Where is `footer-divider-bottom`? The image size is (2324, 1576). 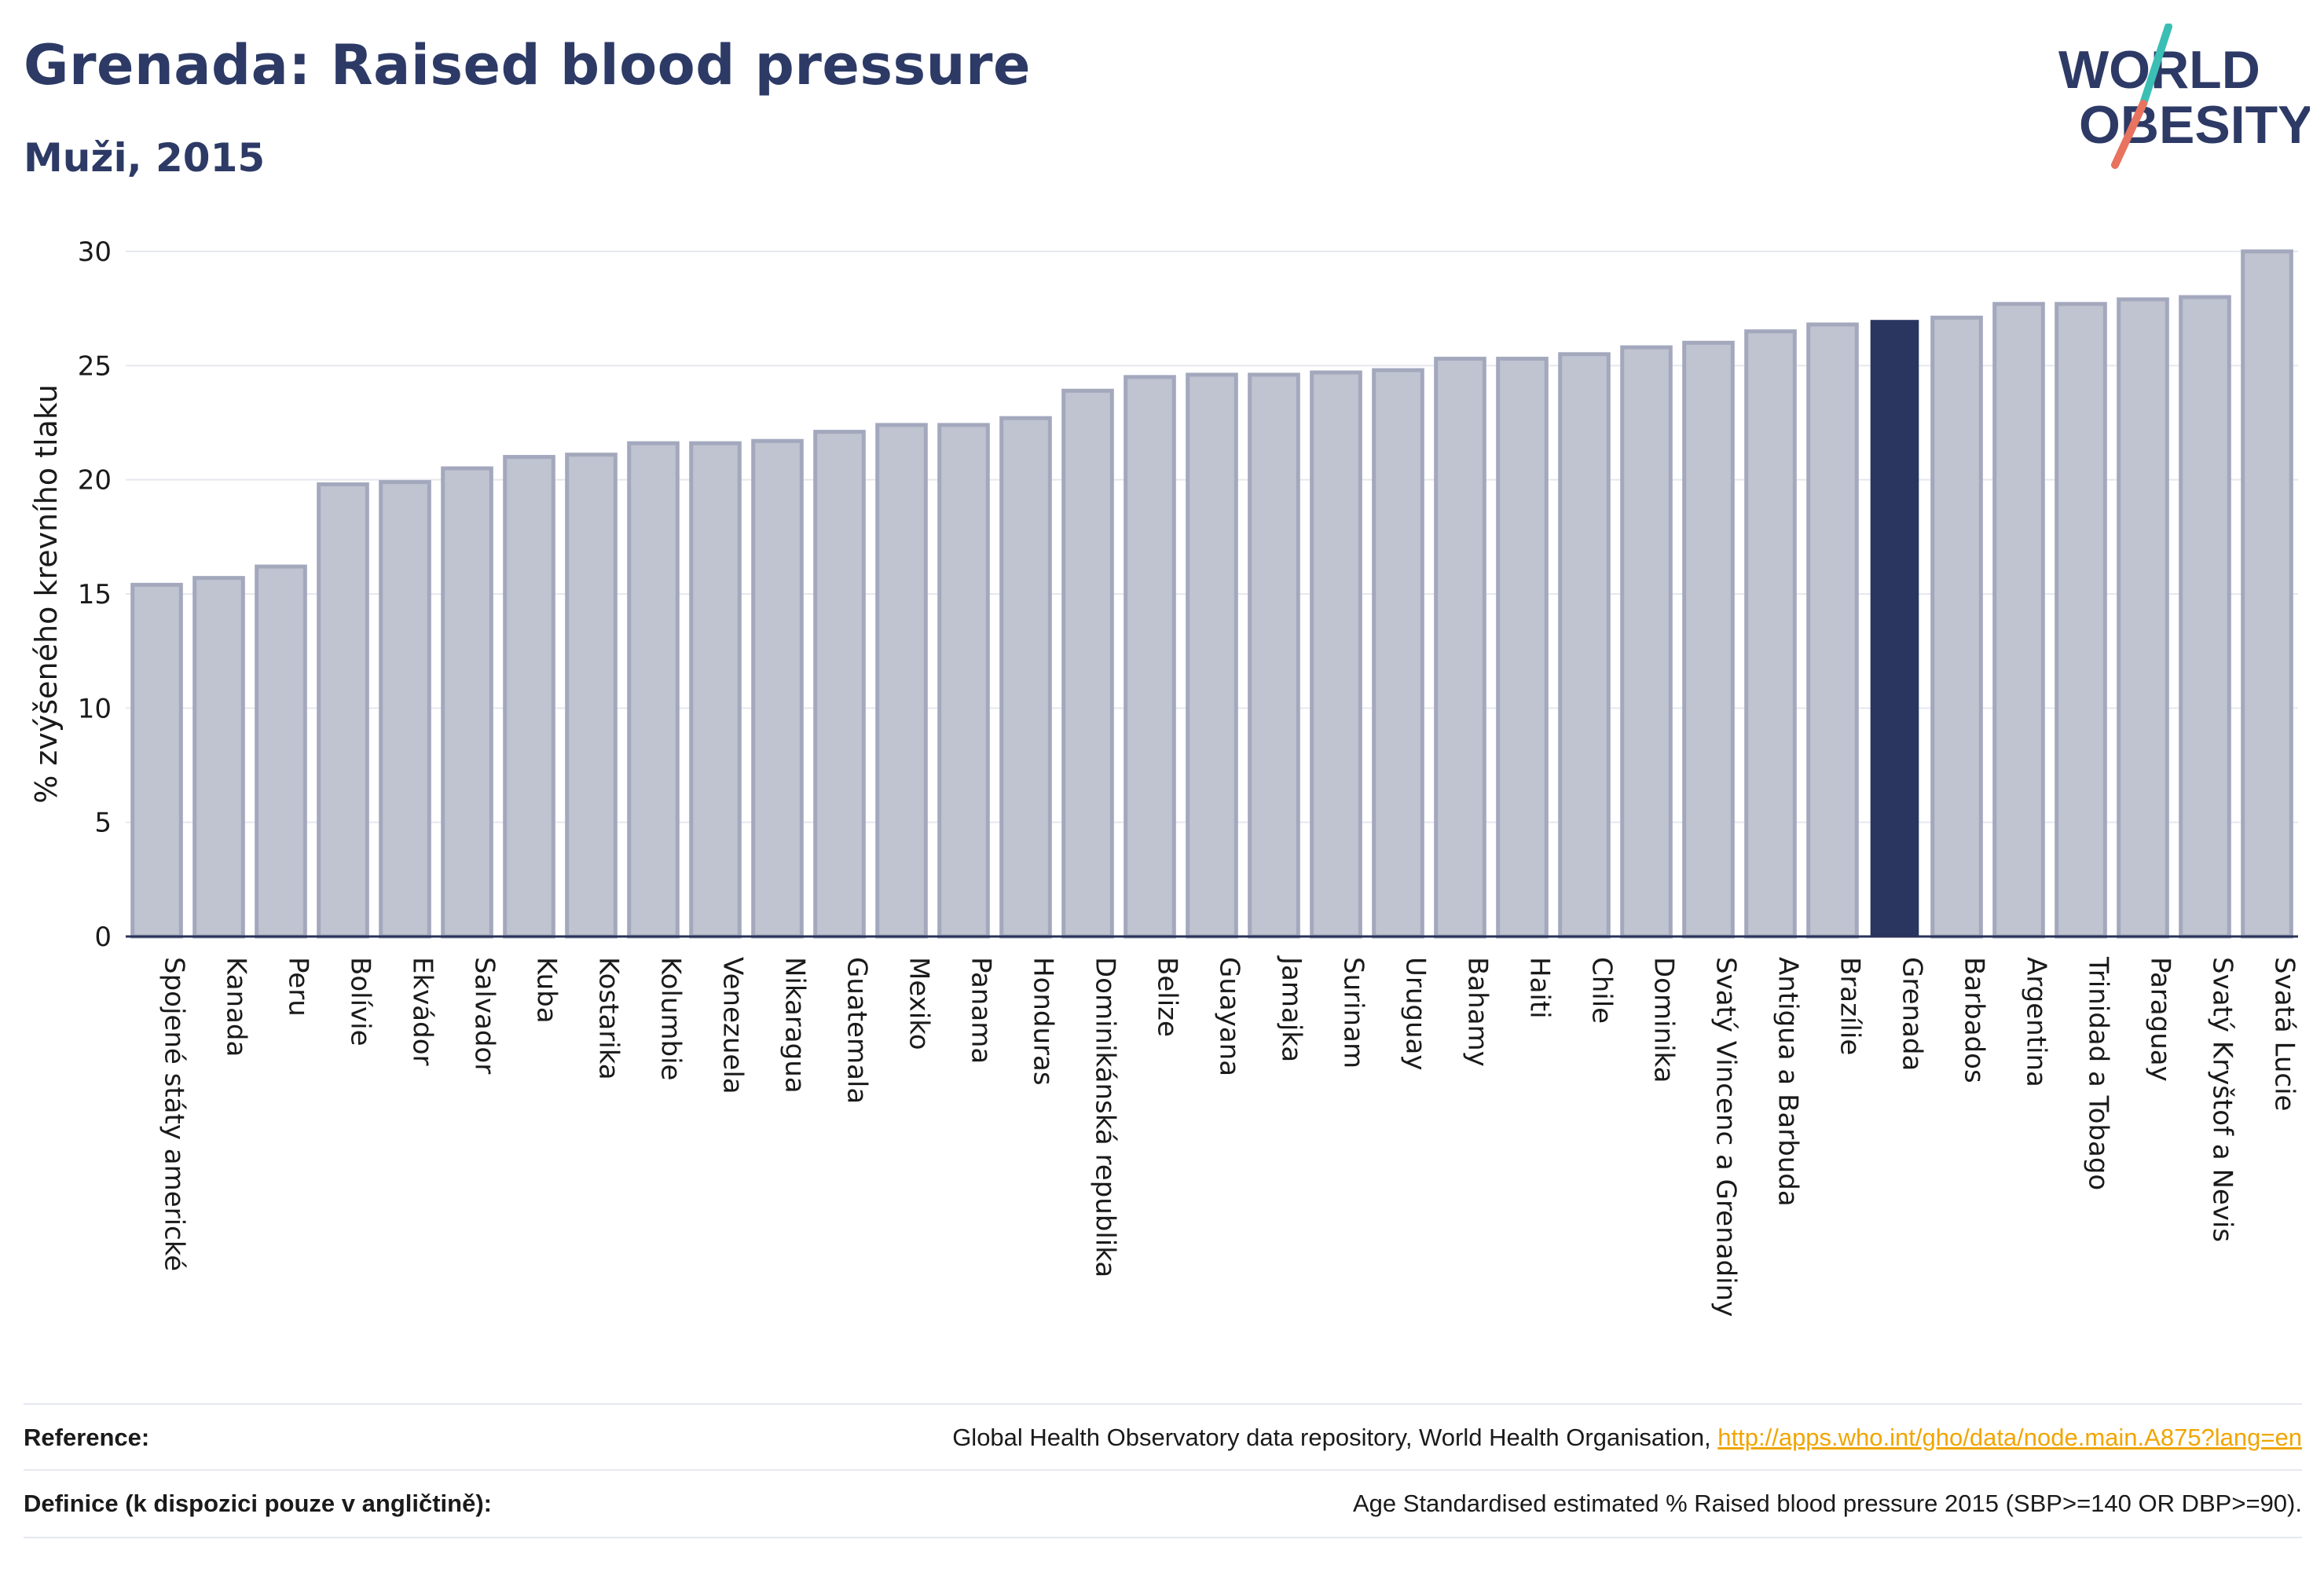
footer-divider-bottom is located at coordinates (1163, 1537).